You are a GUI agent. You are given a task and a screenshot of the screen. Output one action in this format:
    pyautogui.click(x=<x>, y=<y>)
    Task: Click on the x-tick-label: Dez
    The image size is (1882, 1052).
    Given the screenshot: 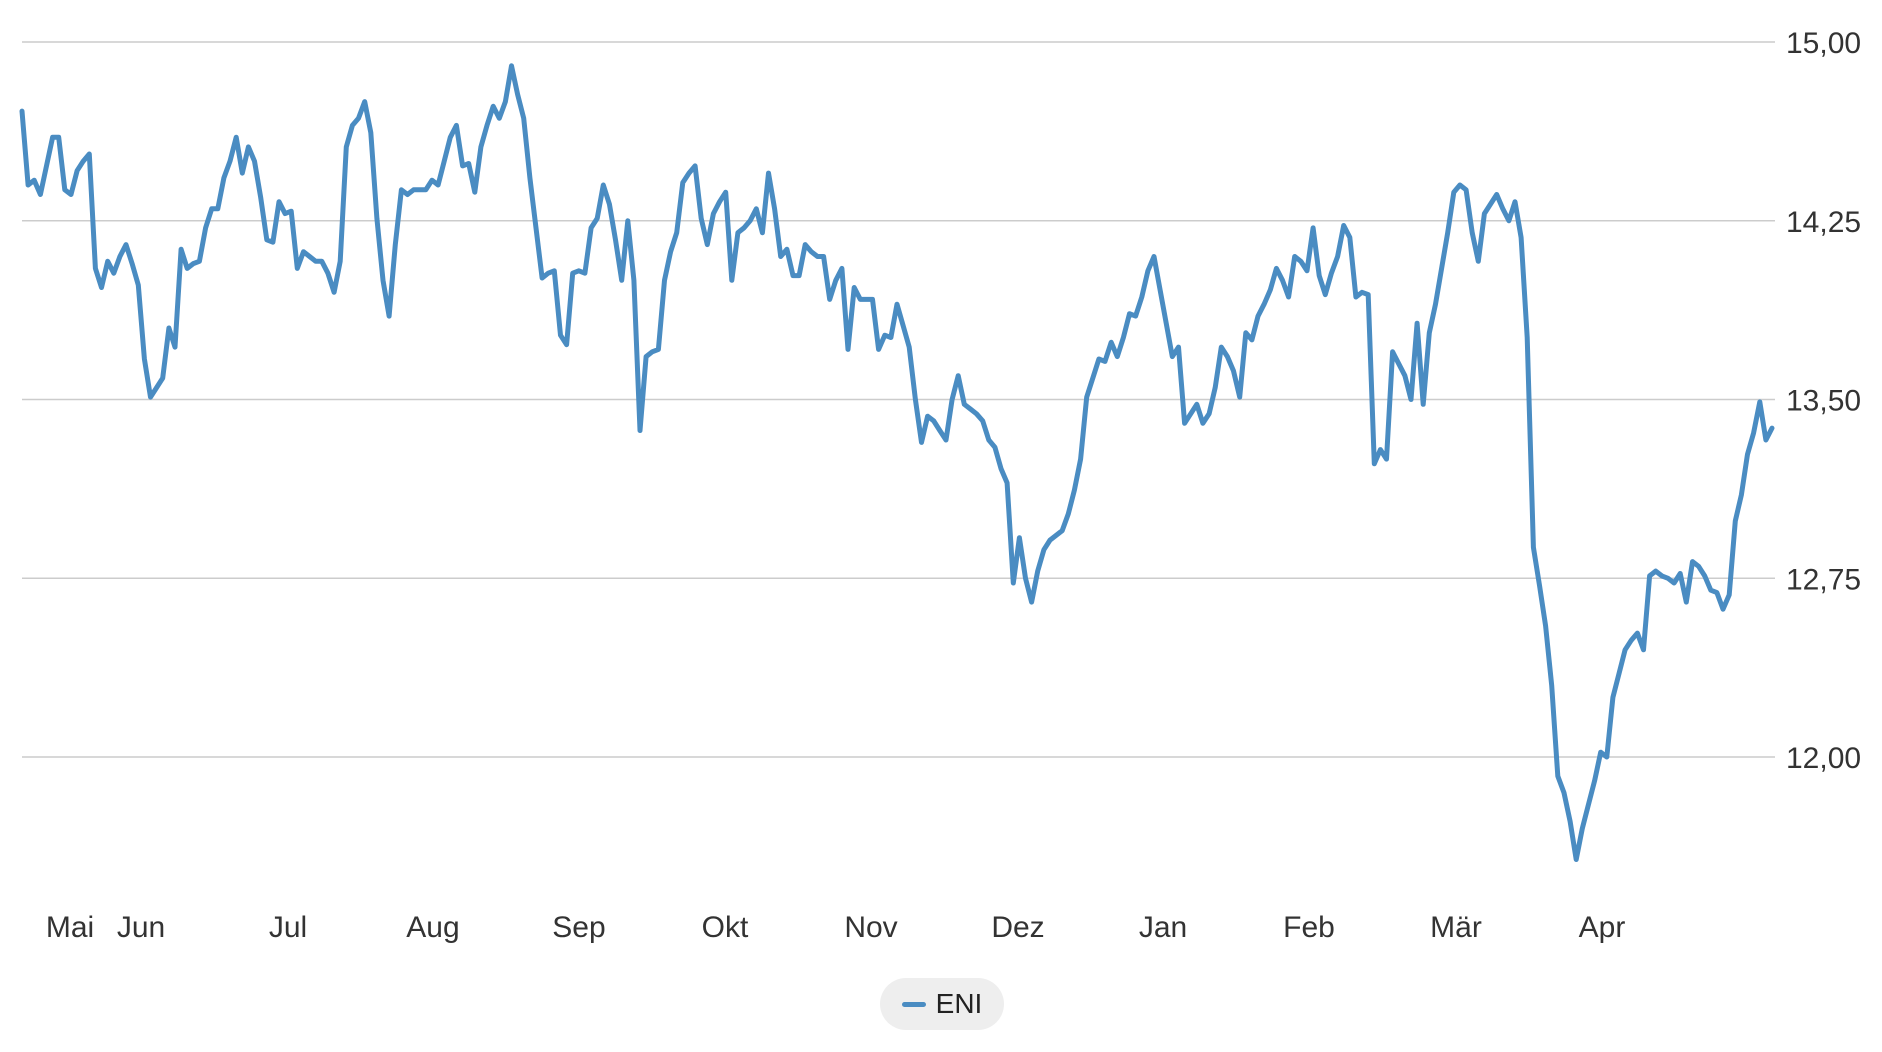 What is the action you would take?
    pyautogui.click(x=1017, y=927)
    